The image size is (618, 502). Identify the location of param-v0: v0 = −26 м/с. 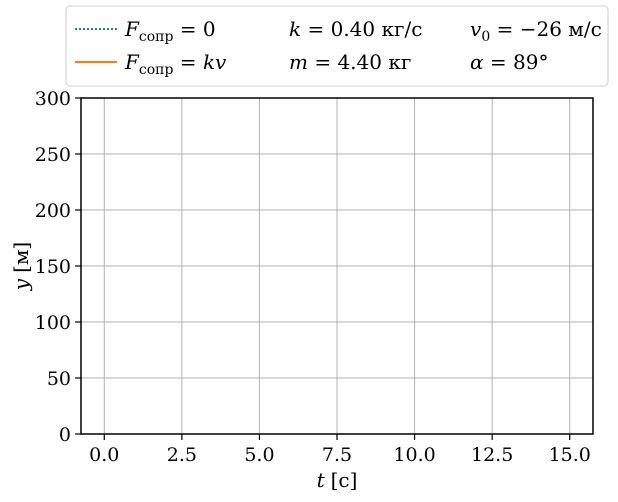
(536, 31).